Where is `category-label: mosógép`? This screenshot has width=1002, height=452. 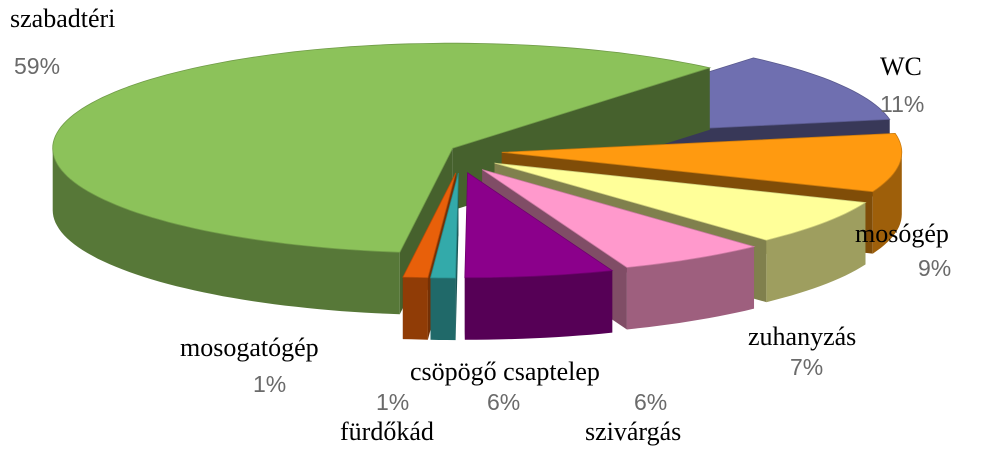 category-label: mosógép is located at coordinates (902, 233).